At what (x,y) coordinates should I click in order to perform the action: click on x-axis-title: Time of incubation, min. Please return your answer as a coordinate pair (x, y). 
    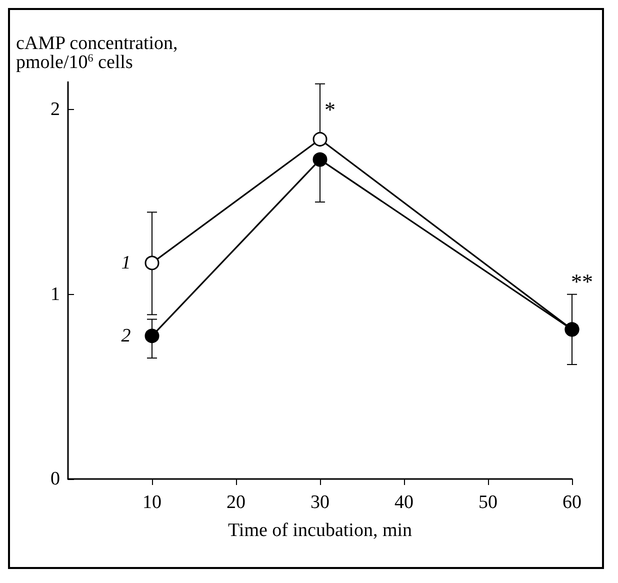
    Looking at the image, I should click on (320, 530).